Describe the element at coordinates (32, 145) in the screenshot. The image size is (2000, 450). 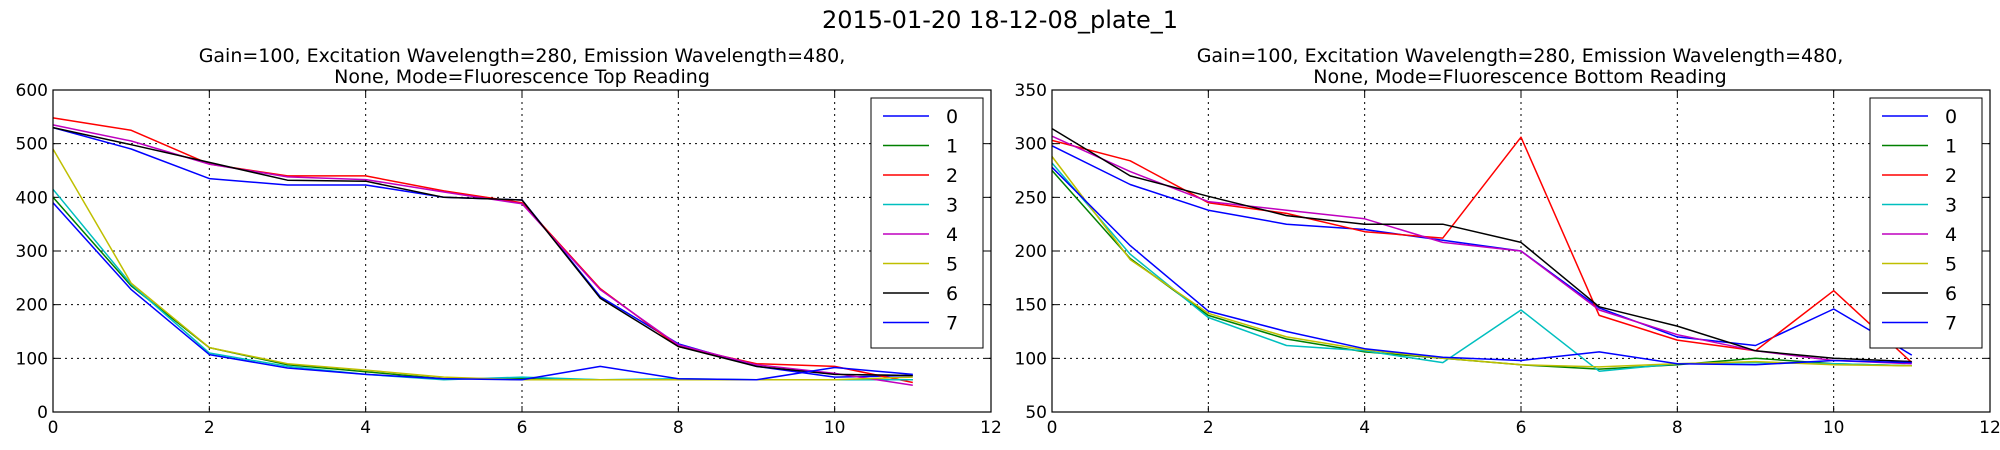
I see `left-y-tick-label: 500` at that location.